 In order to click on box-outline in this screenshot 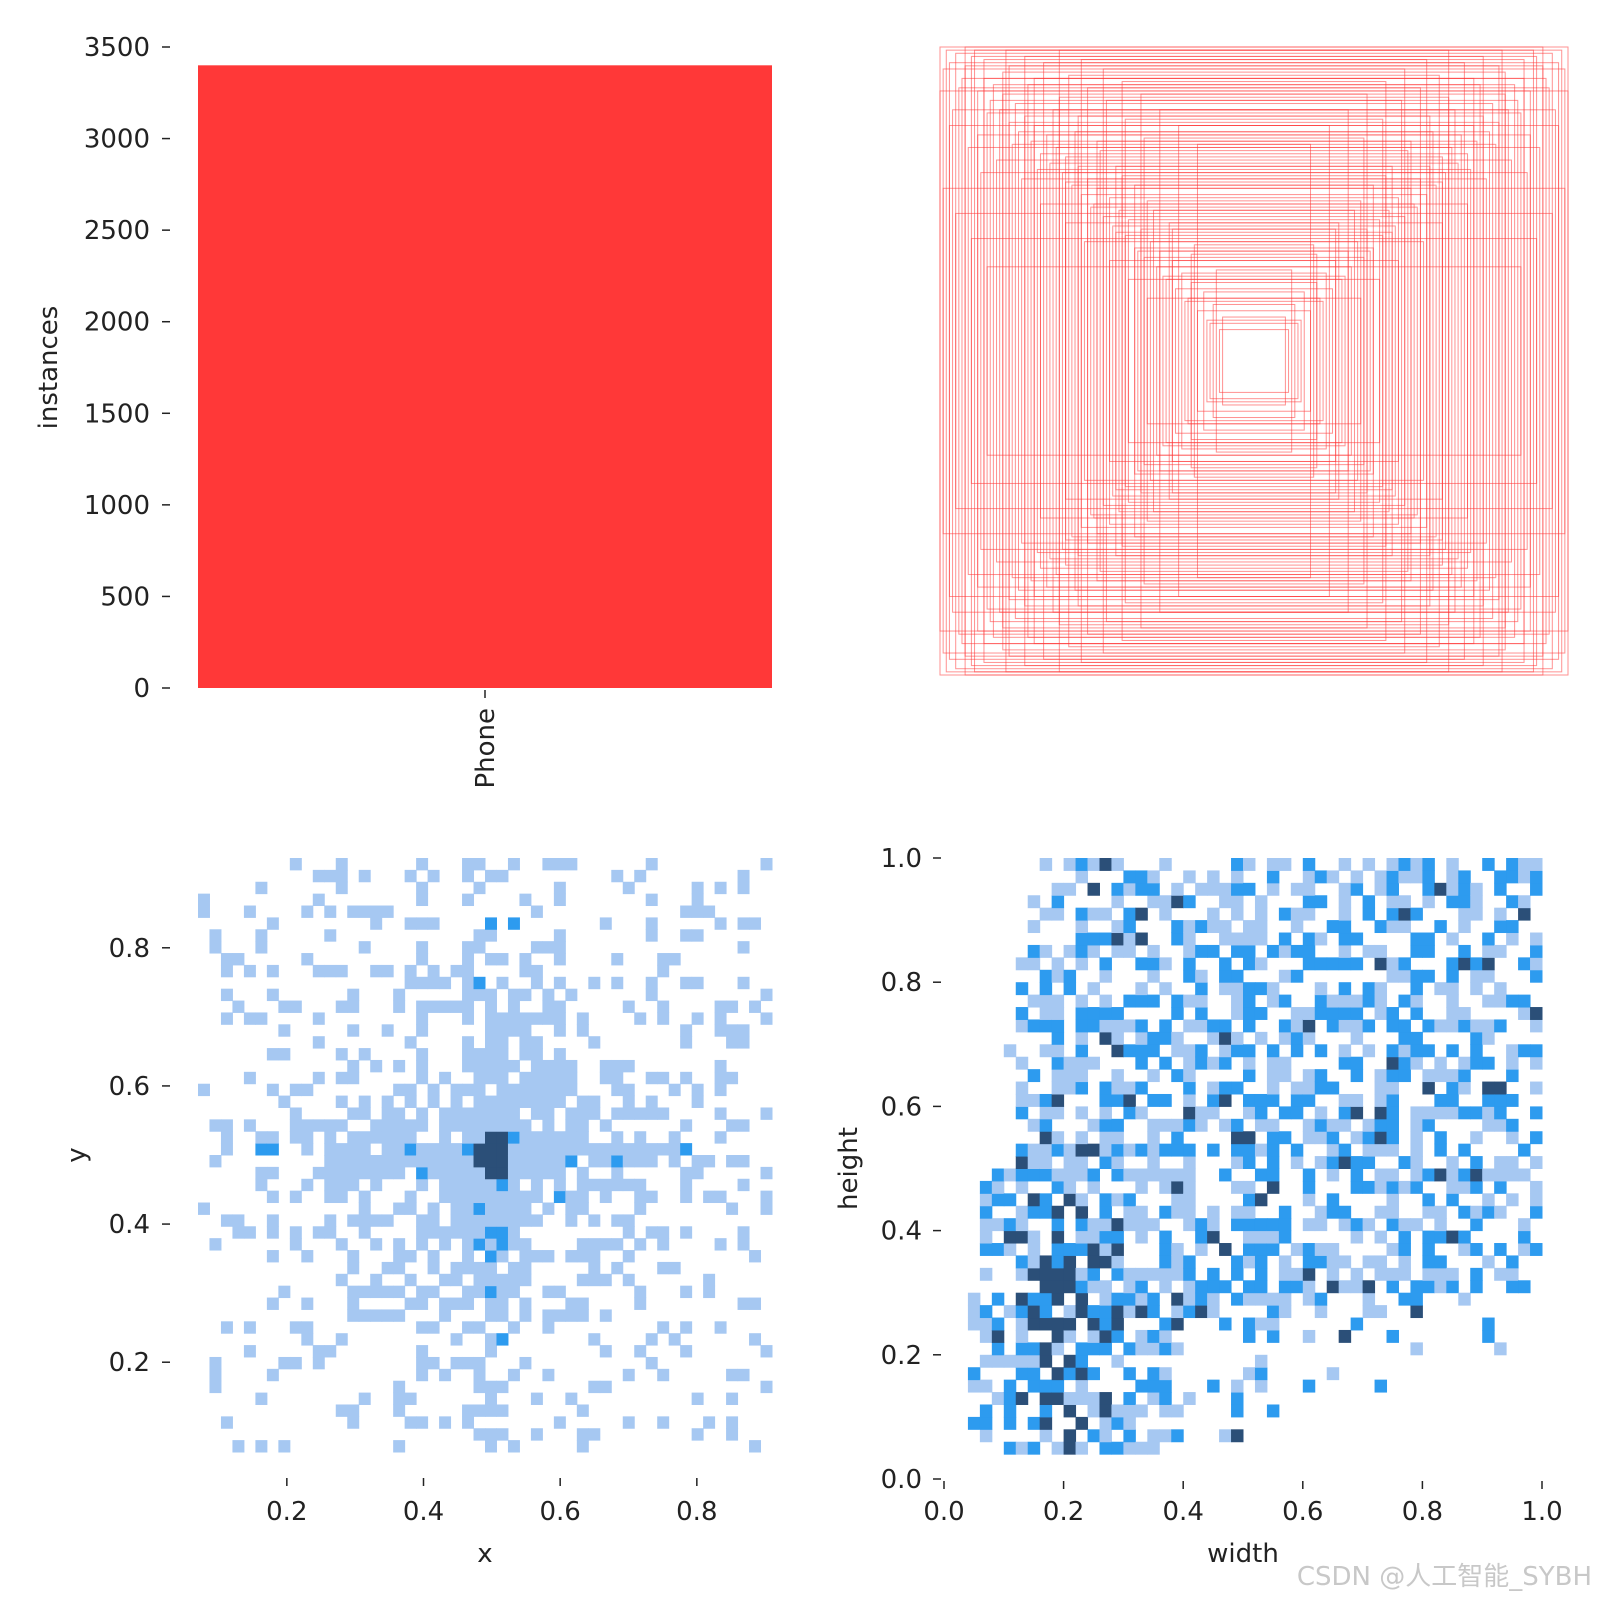, I will do `click(1254, 361)`.